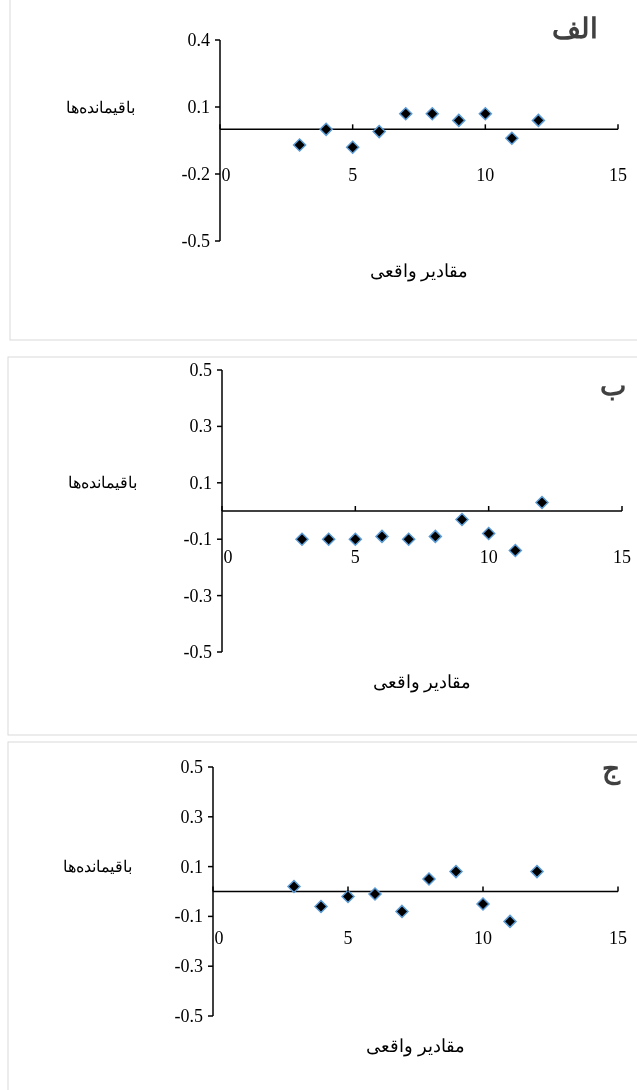 This screenshot has width=637, height=1090. Describe the element at coordinates (613, 385) in the screenshot. I see `chart-title: ب` at that location.